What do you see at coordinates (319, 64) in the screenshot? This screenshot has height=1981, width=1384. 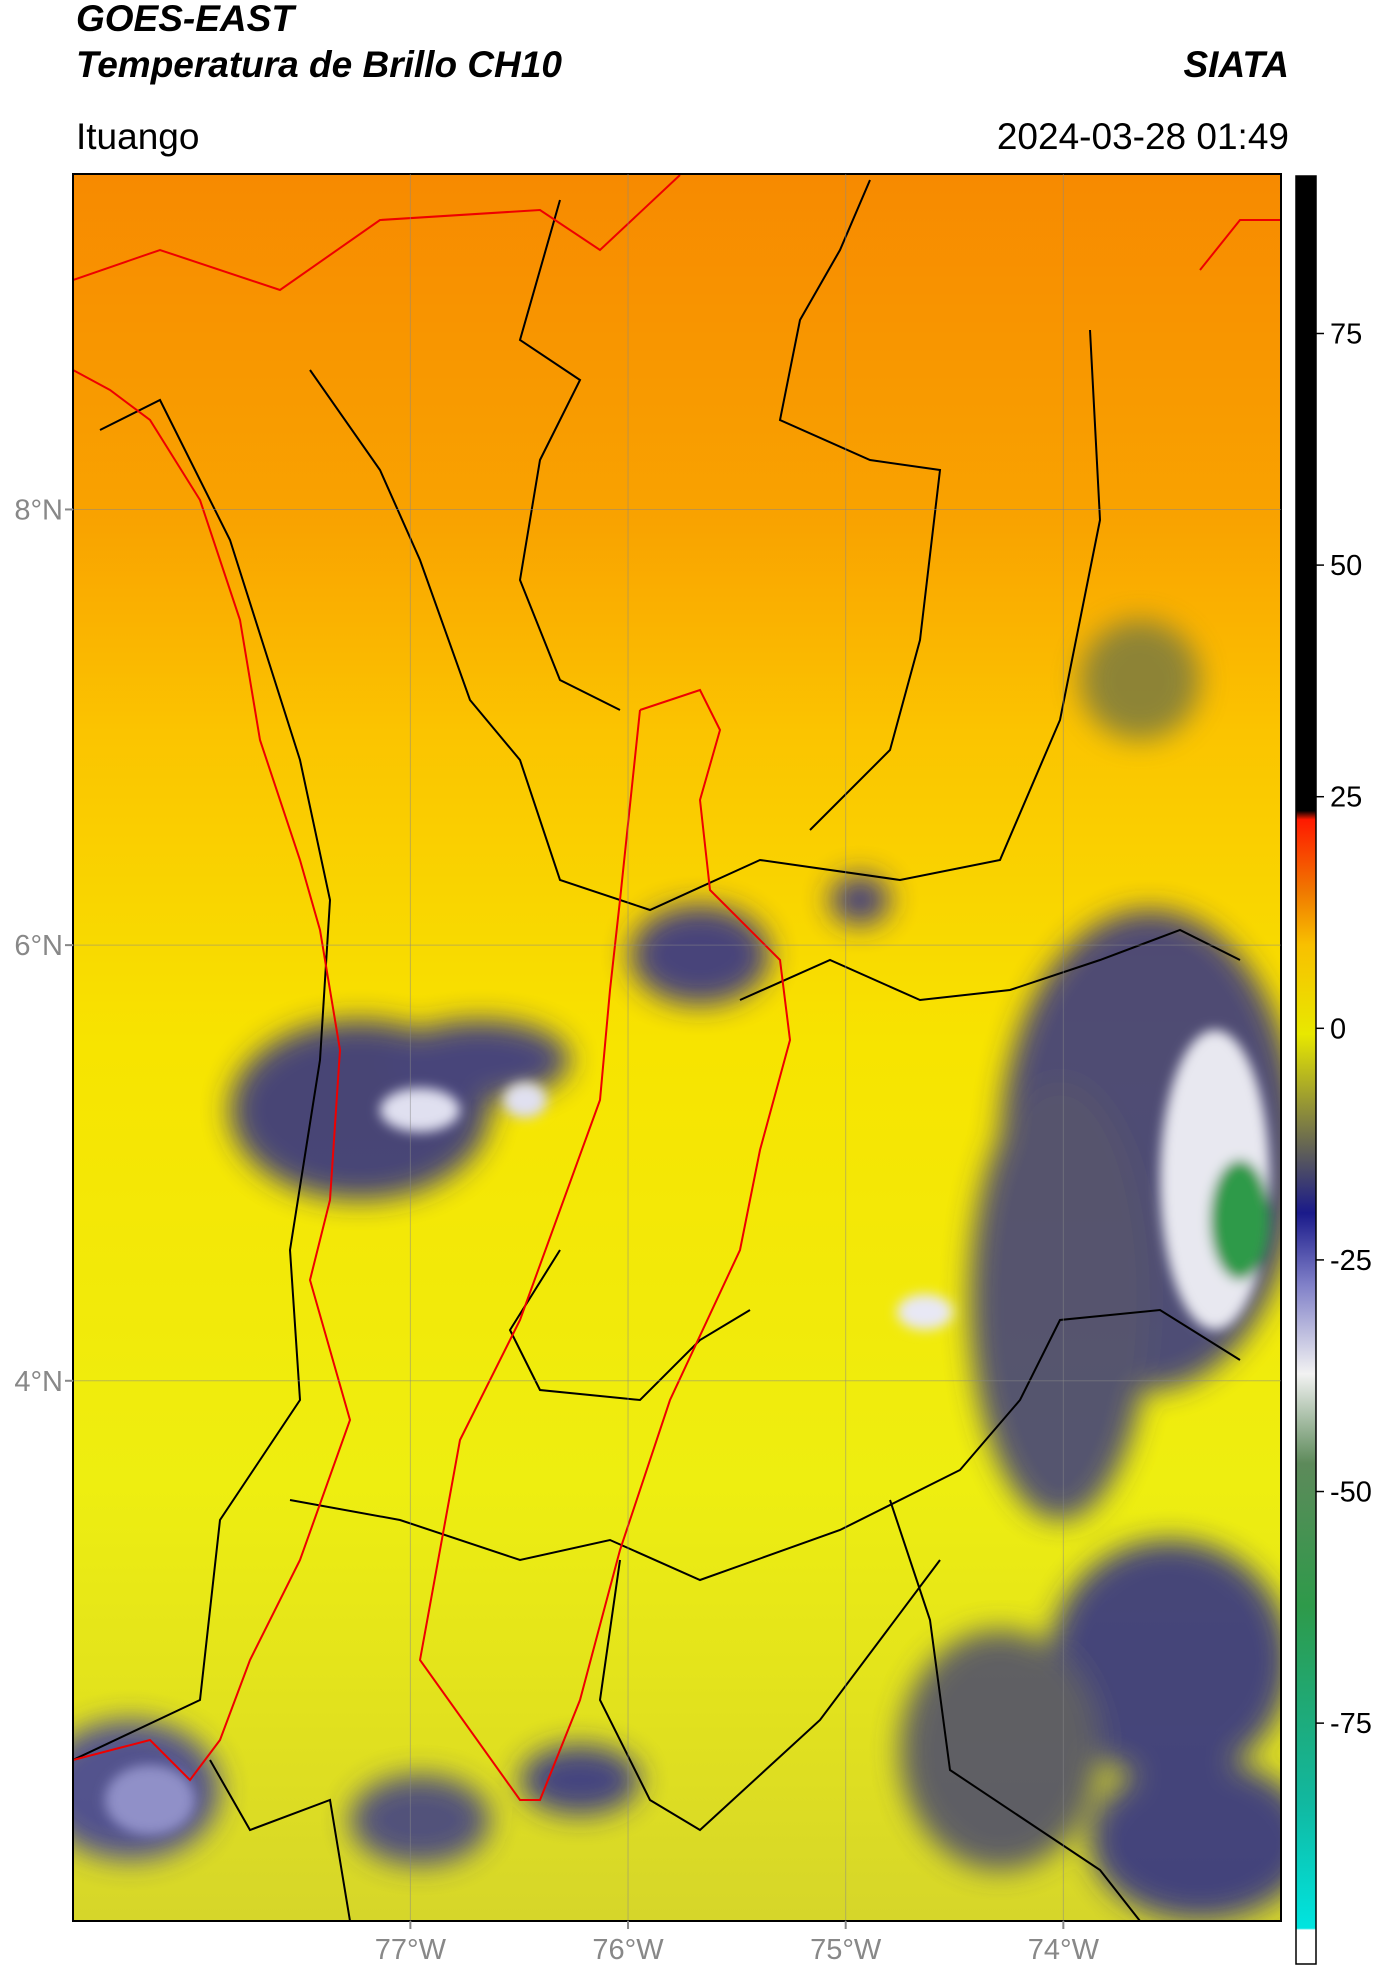 I see `title-line-2: Temperatura de Brillo CH10` at bounding box center [319, 64].